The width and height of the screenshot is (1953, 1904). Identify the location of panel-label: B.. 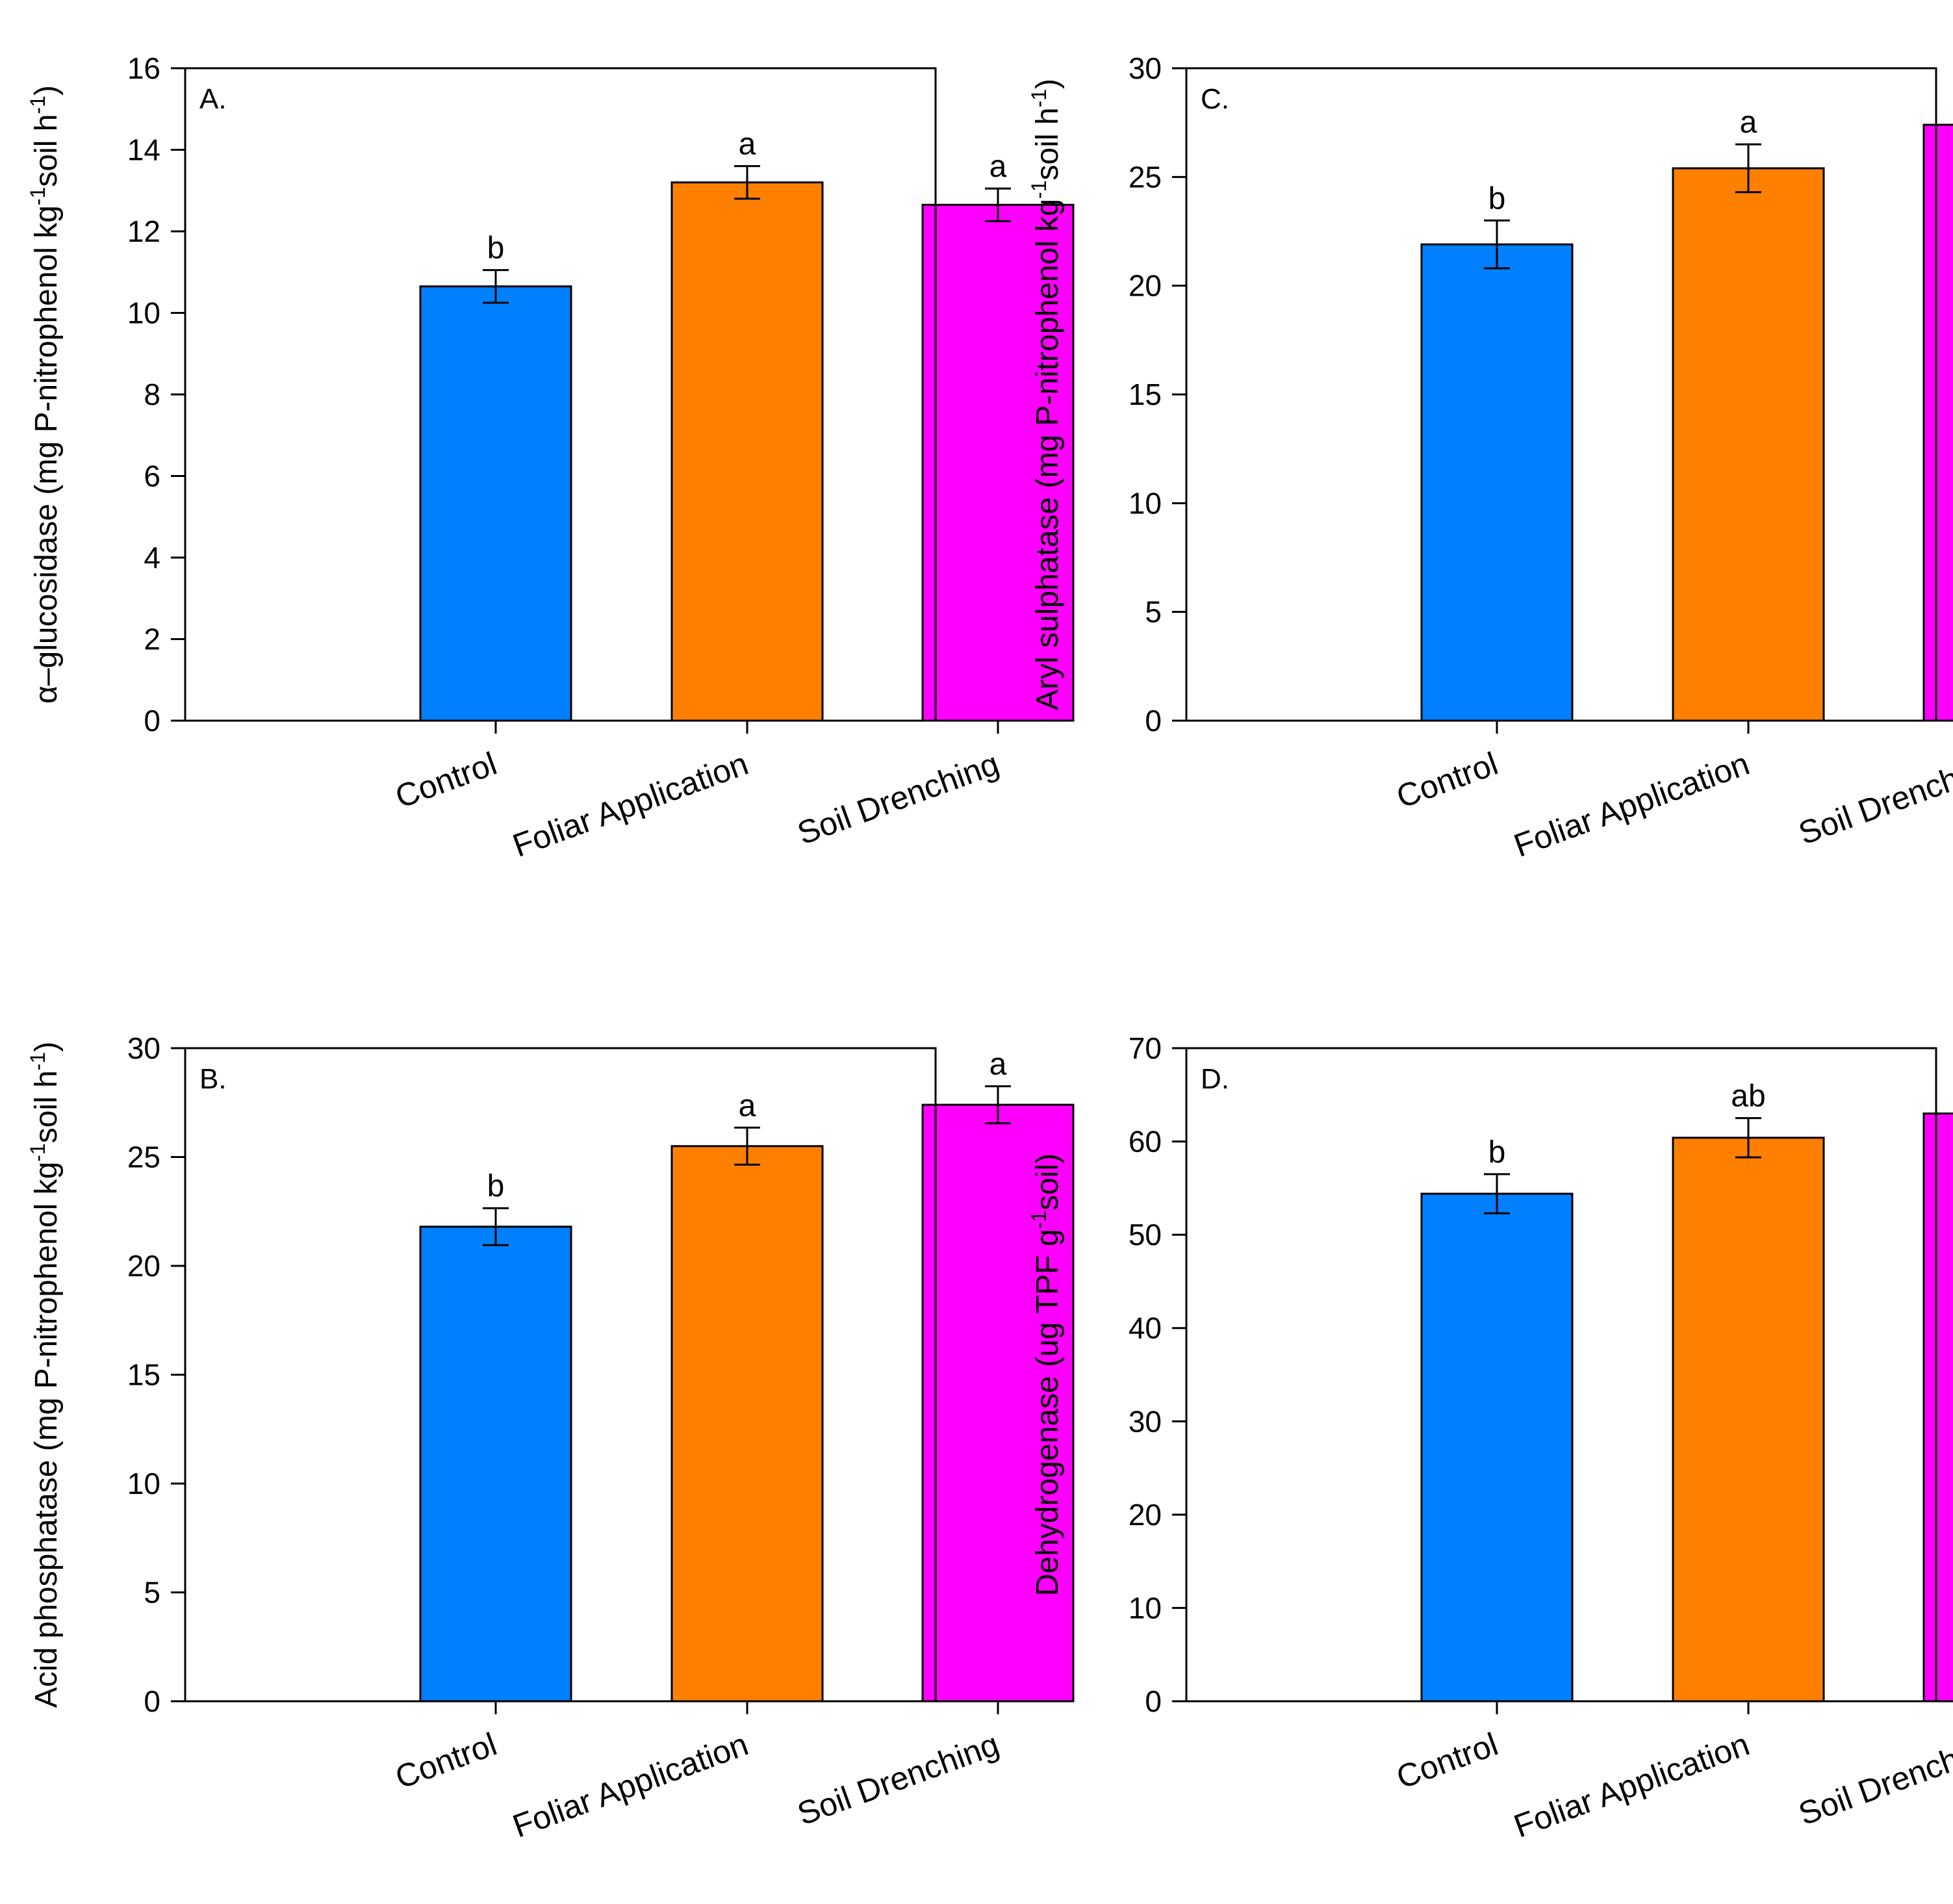
(213, 1079).